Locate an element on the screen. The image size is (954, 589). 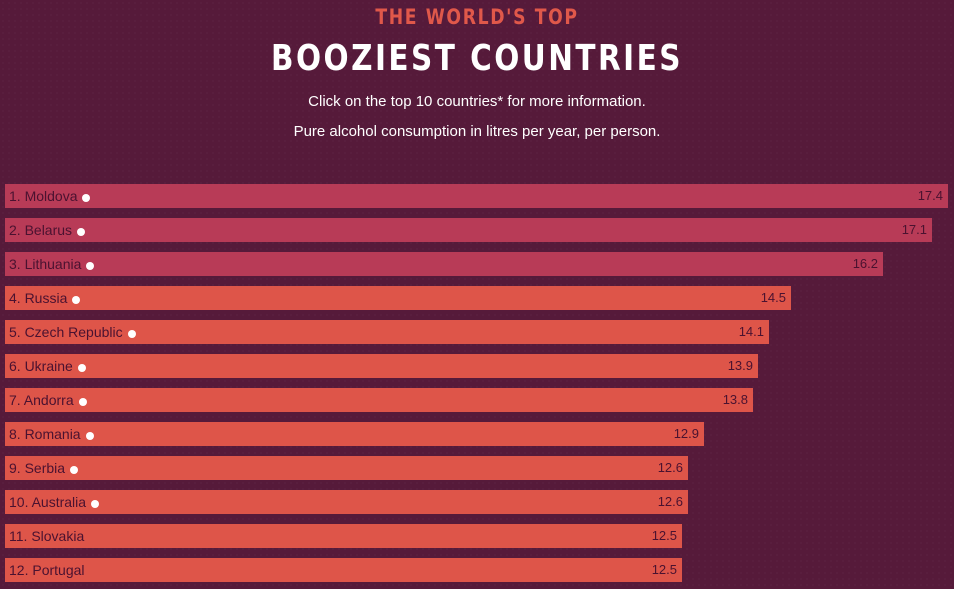
bar-label: 7. Andorra is located at coordinates (48, 400).